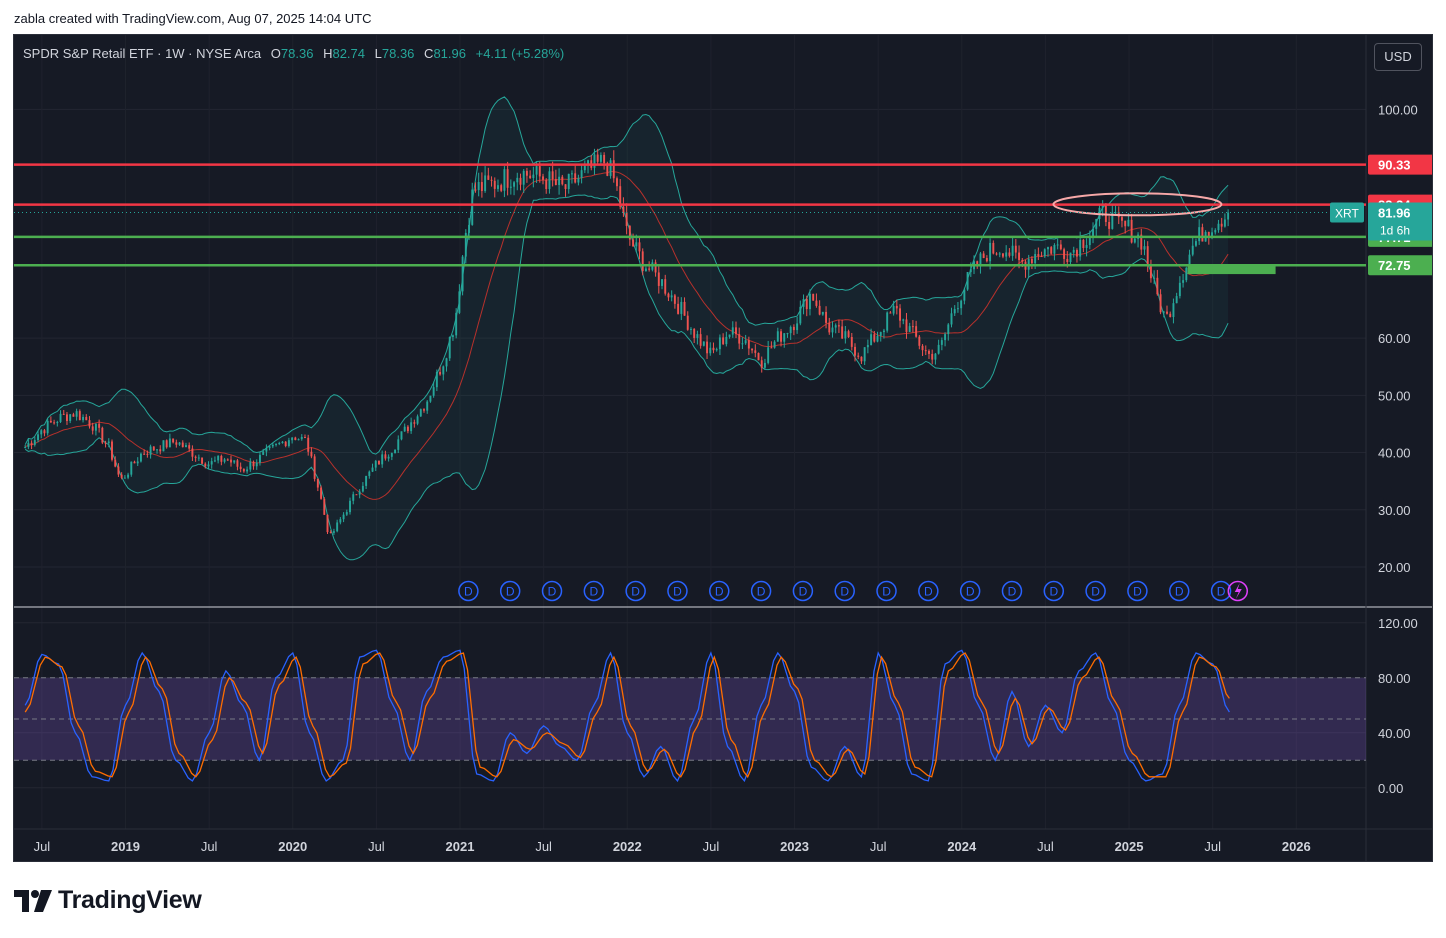  What do you see at coordinates (1347, 212) in the screenshot?
I see `symbol-tag-bg` at bounding box center [1347, 212].